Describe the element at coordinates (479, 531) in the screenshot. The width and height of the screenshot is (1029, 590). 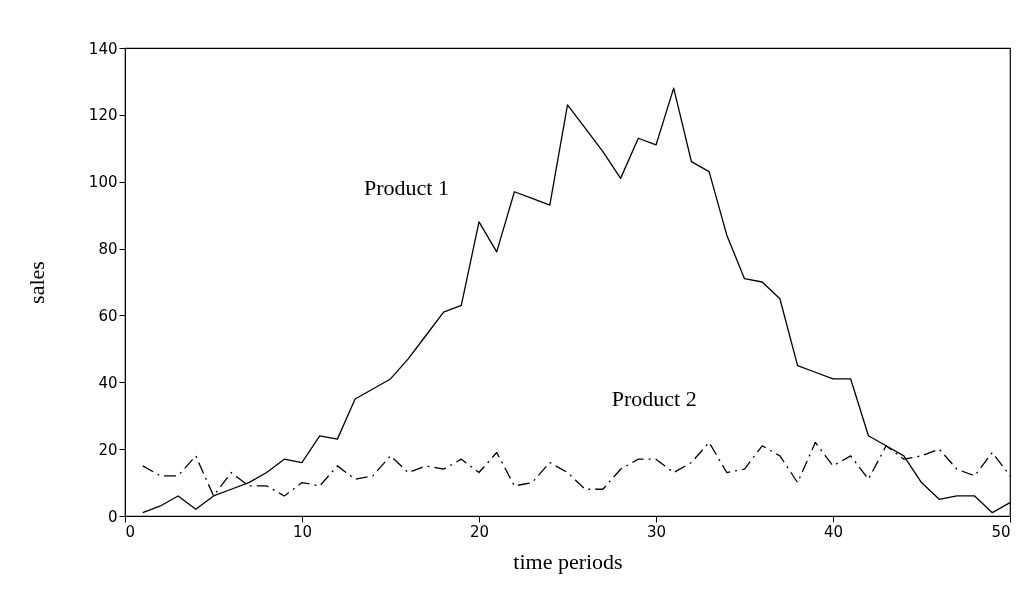
I see `x-tick-label: 20` at that location.